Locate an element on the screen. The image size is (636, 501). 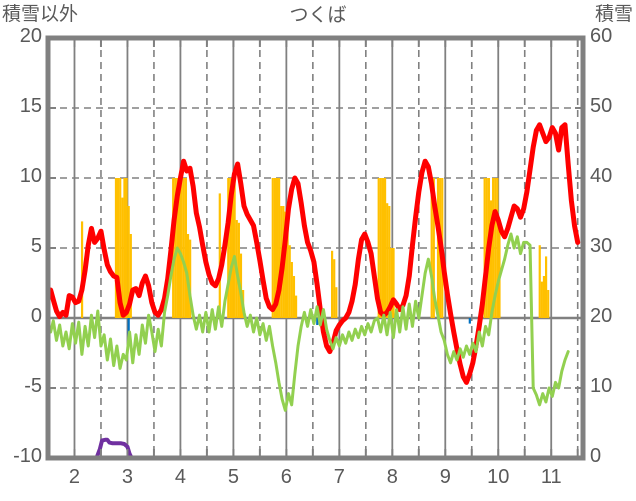
right-axis-title: 積雪 is located at coordinates (613, 14).